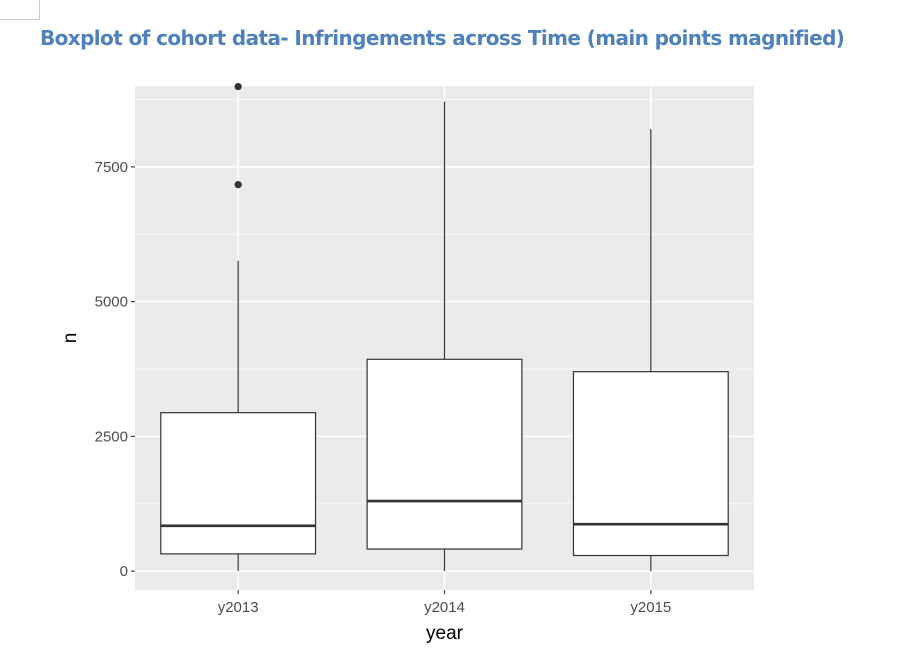 This screenshot has height=659, width=907. Describe the element at coordinates (444, 607) in the screenshot. I see `x-tick-label-y2014: y2014` at that location.